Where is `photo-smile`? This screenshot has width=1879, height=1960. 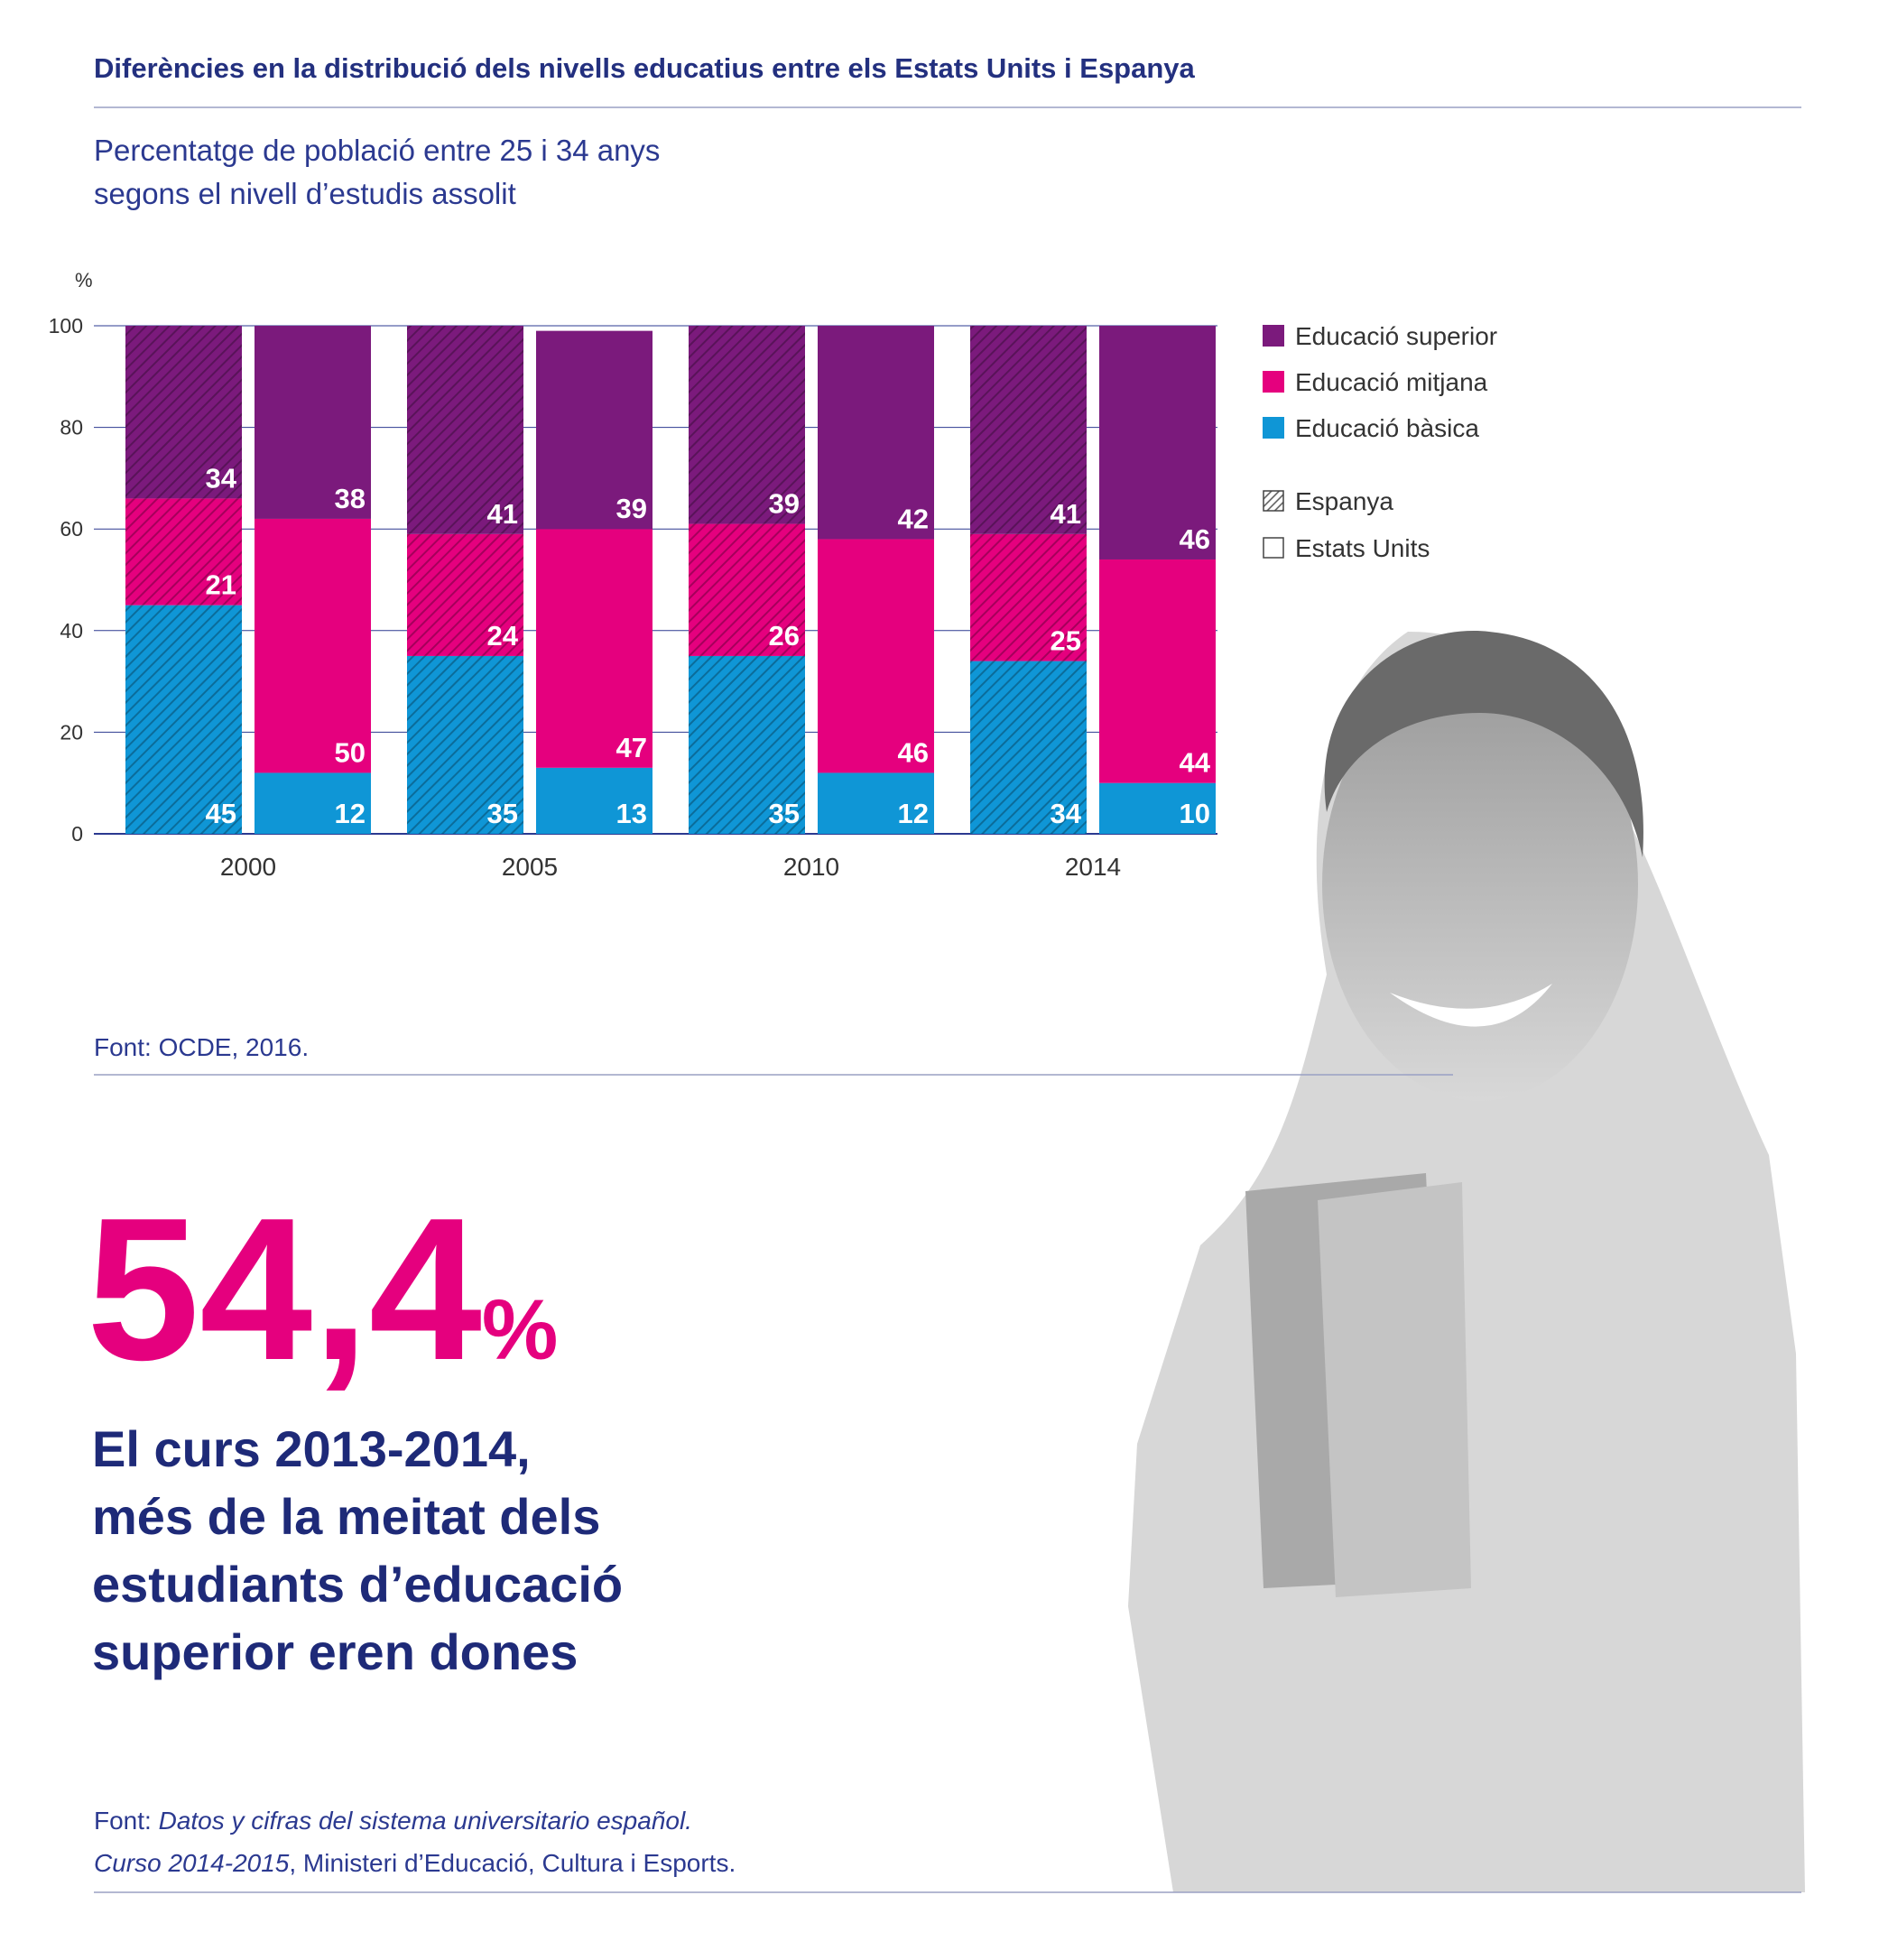
photo-smile is located at coordinates (1471, 1006).